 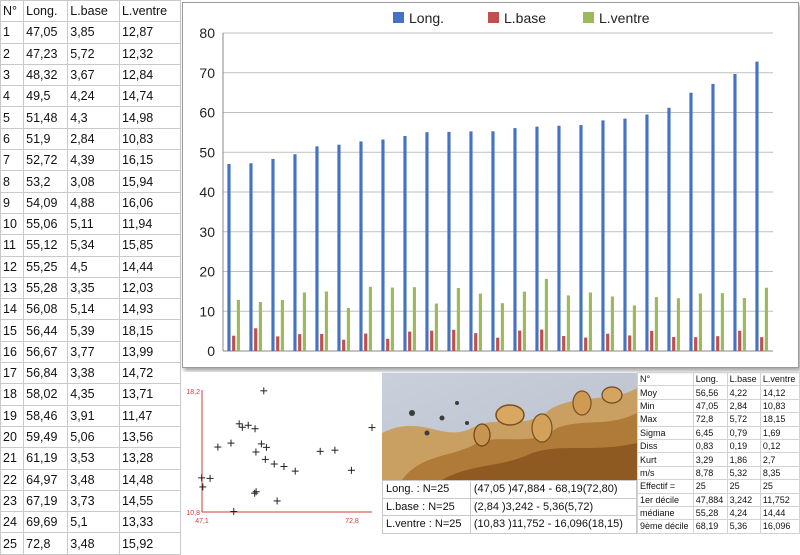 I want to click on table-cell: 5,34, so click(x=93, y=245).